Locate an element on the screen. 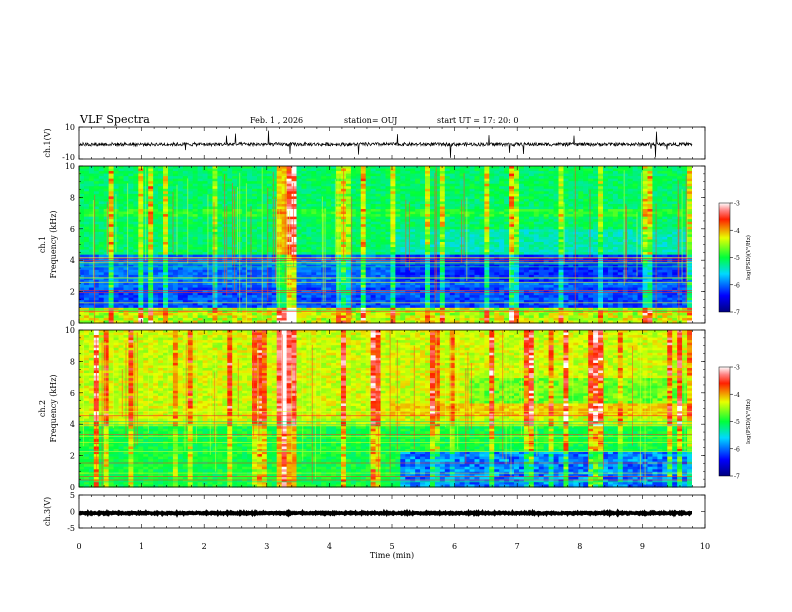  ch1-waveform-ylabel: ch.1(V) is located at coordinates (47, 142).